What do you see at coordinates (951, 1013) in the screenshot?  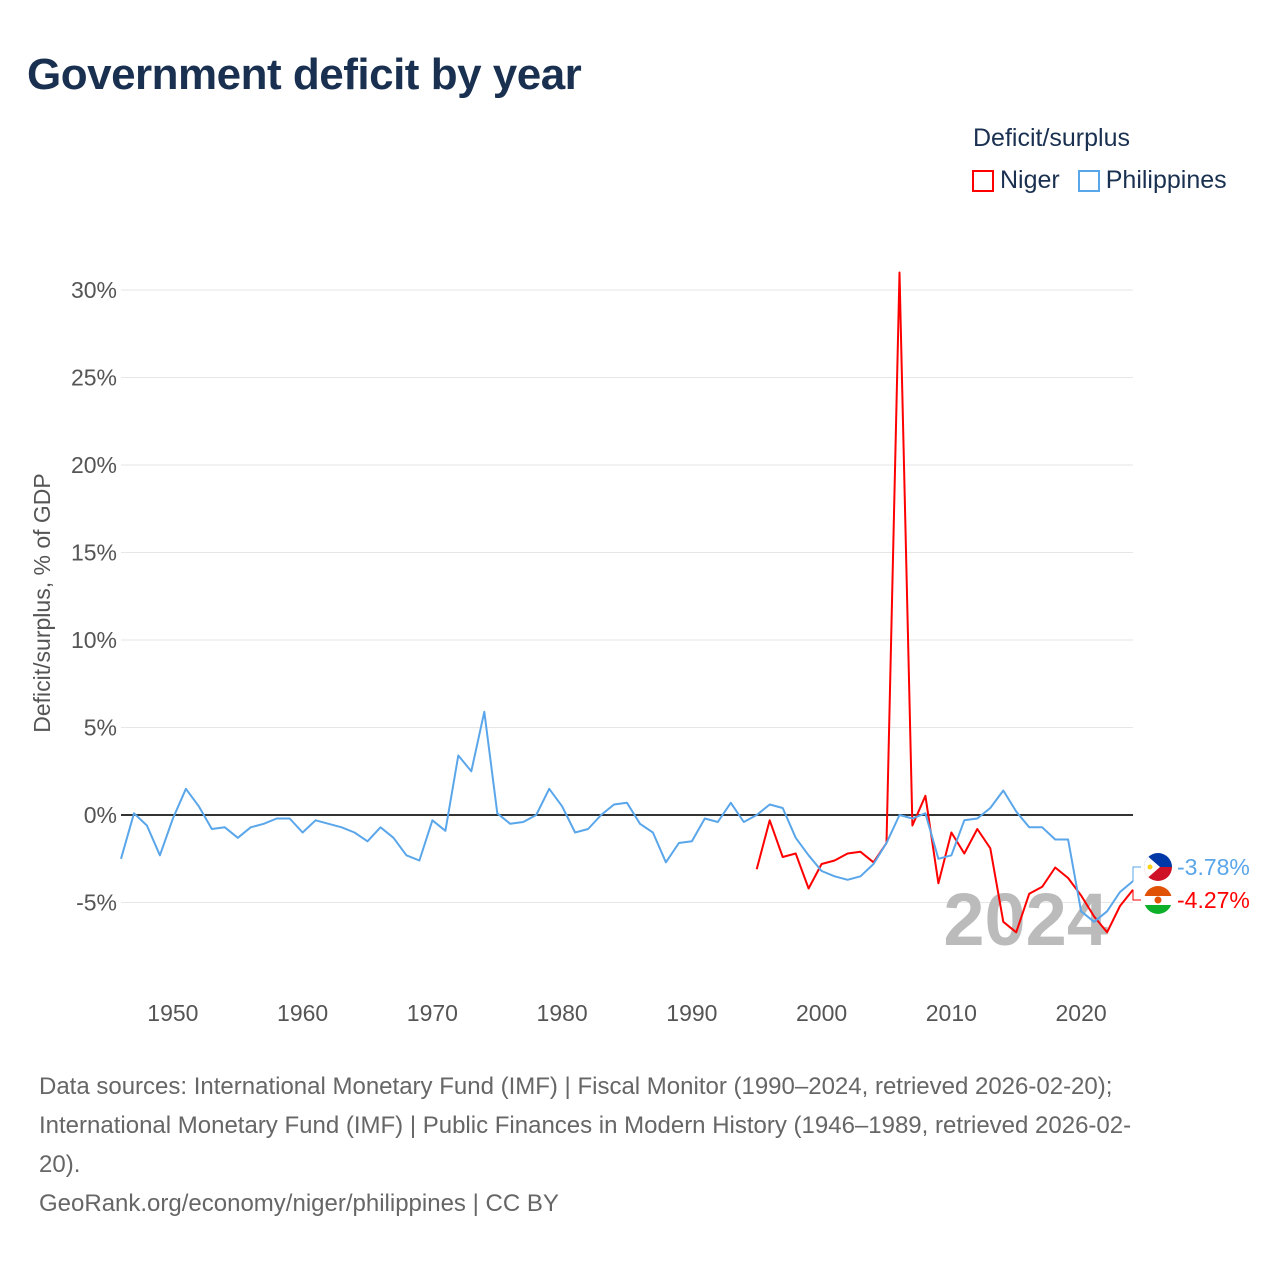 I see `x-tick-label: 2010` at bounding box center [951, 1013].